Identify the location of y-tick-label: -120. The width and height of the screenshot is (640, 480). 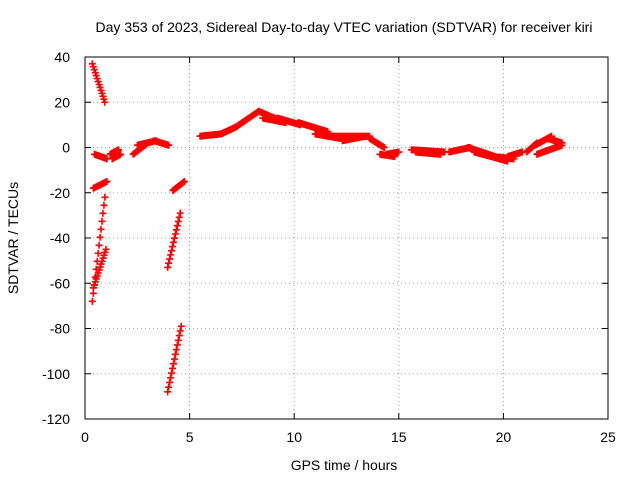
(56, 419).